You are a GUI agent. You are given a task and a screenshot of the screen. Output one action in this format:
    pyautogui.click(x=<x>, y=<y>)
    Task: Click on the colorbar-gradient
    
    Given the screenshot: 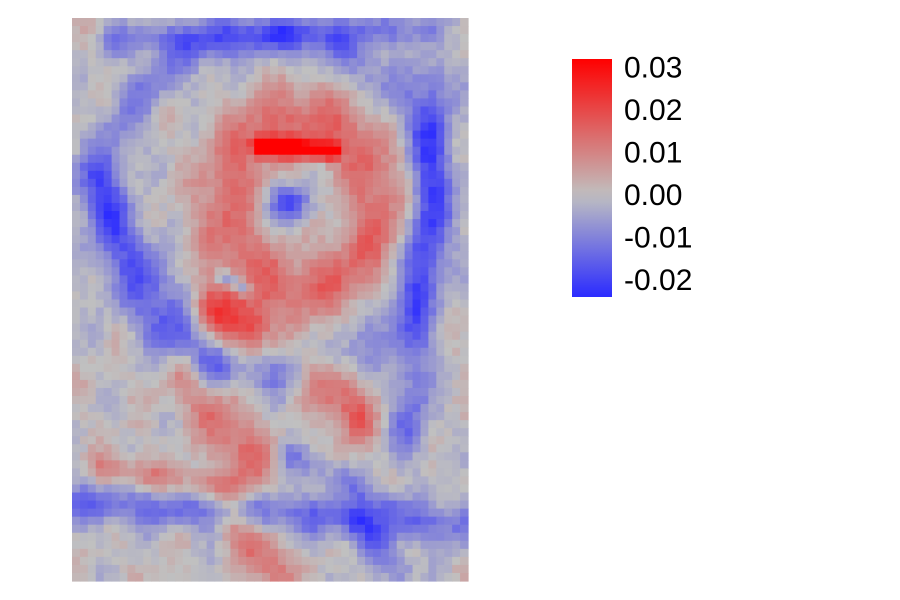 What is the action you would take?
    pyautogui.click(x=592, y=178)
    